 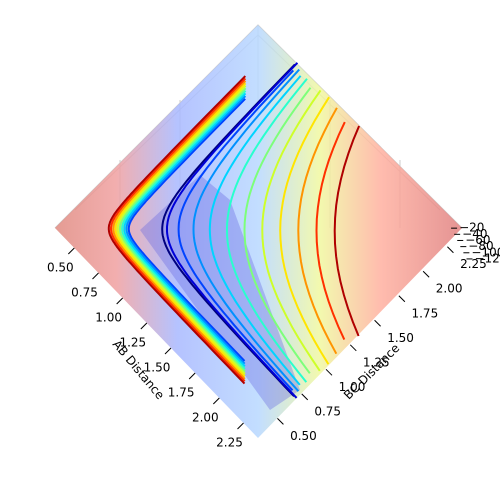 I want to click on y-tick-label: 1.50, so click(x=400, y=338).